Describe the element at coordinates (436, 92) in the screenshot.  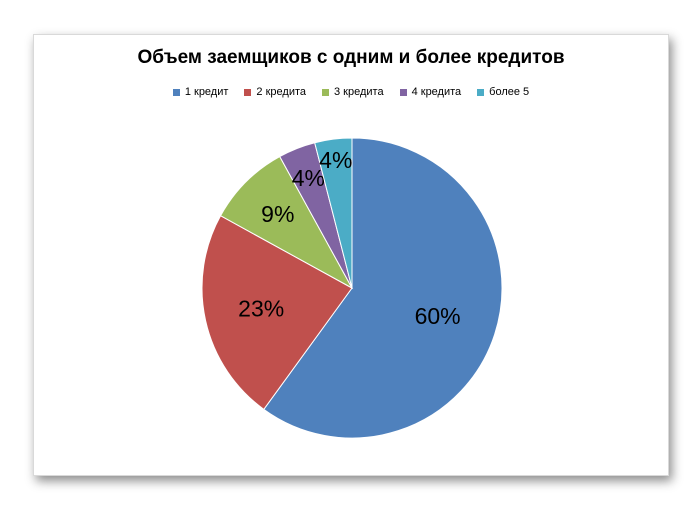
I see `legend-label-4: 4 кредита` at that location.